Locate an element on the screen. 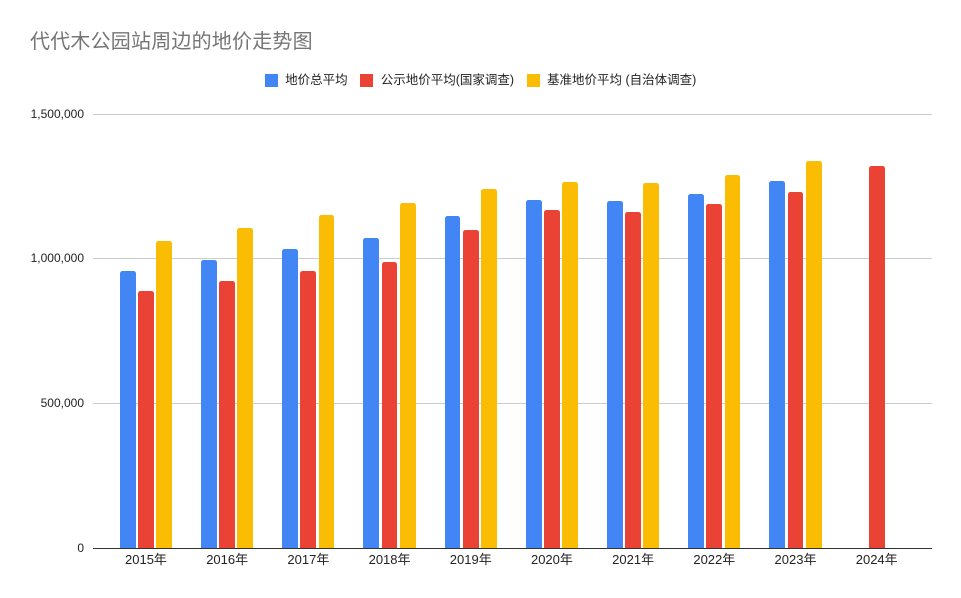 The height and width of the screenshot is (598, 961). chart-legend: 地价总平均 公示地价平均(国家调查) 基准地价平均 (自治体调查) is located at coordinates (480, 80).